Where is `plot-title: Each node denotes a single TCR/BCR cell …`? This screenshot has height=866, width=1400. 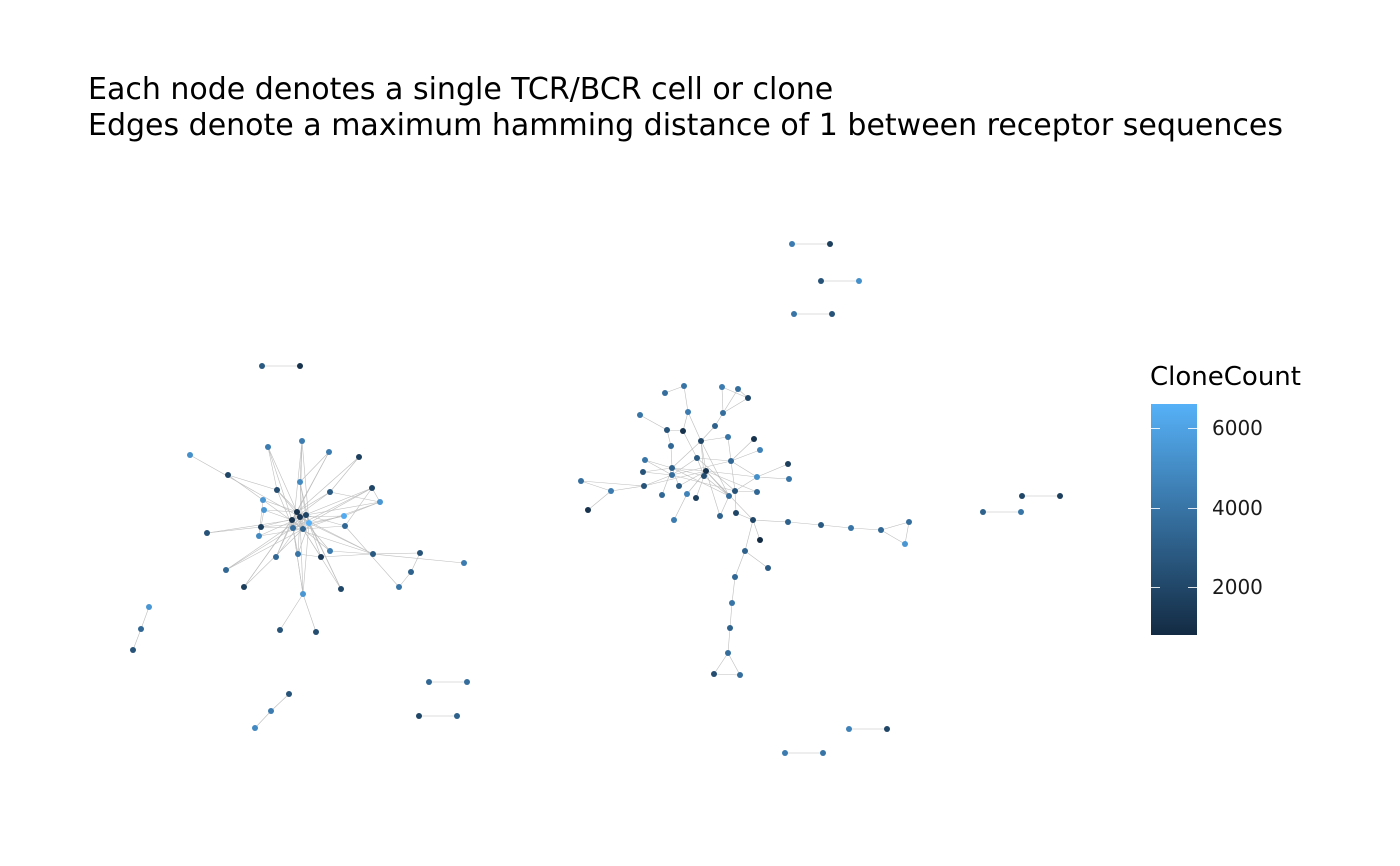 plot-title: Each node denotes a single TCR/BCR cell … is located at coordinates (685, 108).